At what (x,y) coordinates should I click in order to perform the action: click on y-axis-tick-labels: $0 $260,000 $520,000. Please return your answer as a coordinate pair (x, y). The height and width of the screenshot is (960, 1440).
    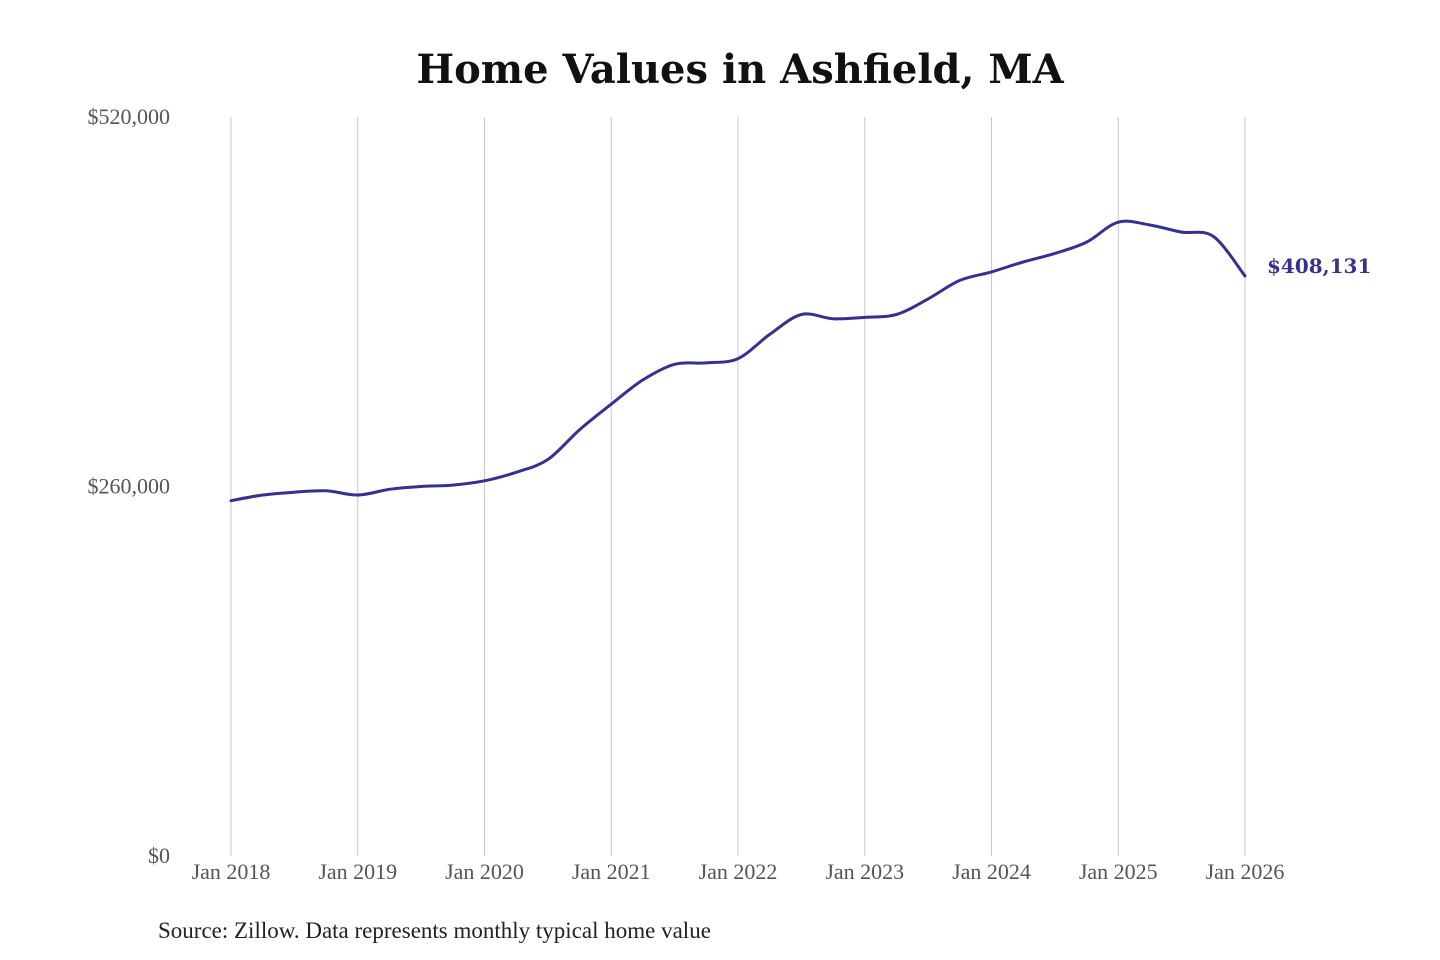
    Looking at the image, I should click on (129, 486).